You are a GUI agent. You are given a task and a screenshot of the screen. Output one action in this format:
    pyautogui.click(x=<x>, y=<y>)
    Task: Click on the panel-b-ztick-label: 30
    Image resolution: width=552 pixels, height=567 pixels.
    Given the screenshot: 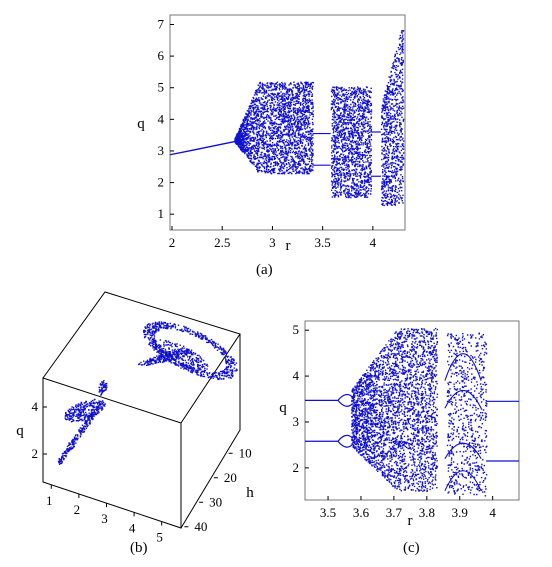 What is the action you would take?
    pyautogui.click(x=215, y=501)
    